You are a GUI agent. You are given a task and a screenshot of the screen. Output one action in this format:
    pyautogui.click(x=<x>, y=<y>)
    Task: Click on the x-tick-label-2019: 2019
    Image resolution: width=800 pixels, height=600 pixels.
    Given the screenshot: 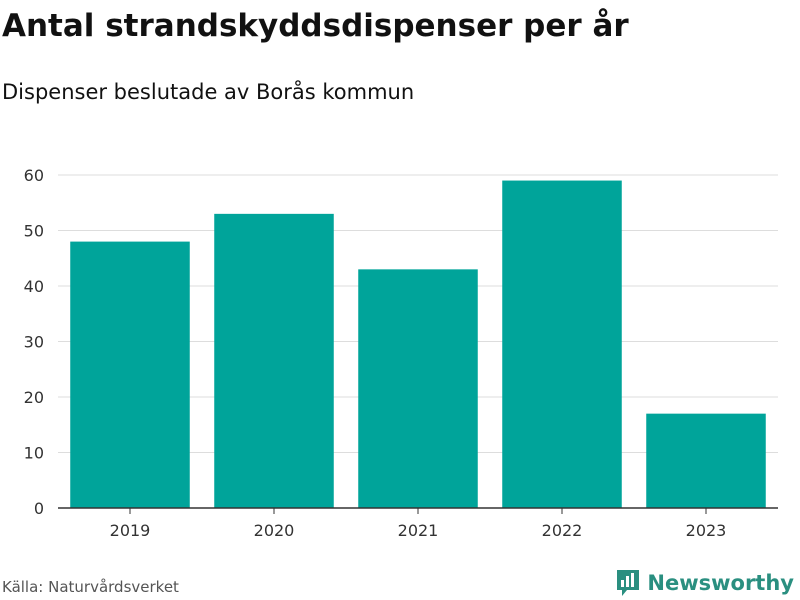 What is the action you would take?
    pyautogui.click(x=130, y=530)
    